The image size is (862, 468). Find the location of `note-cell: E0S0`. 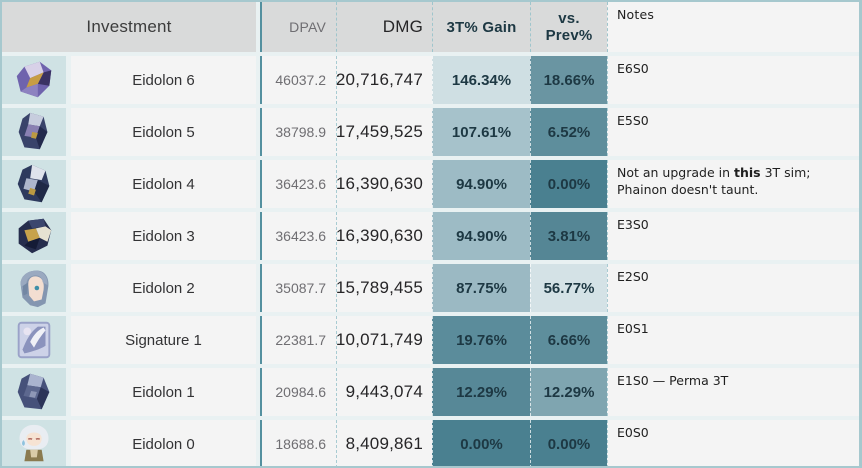

note-cell: E0S0 is located at coordinates (733, 443).